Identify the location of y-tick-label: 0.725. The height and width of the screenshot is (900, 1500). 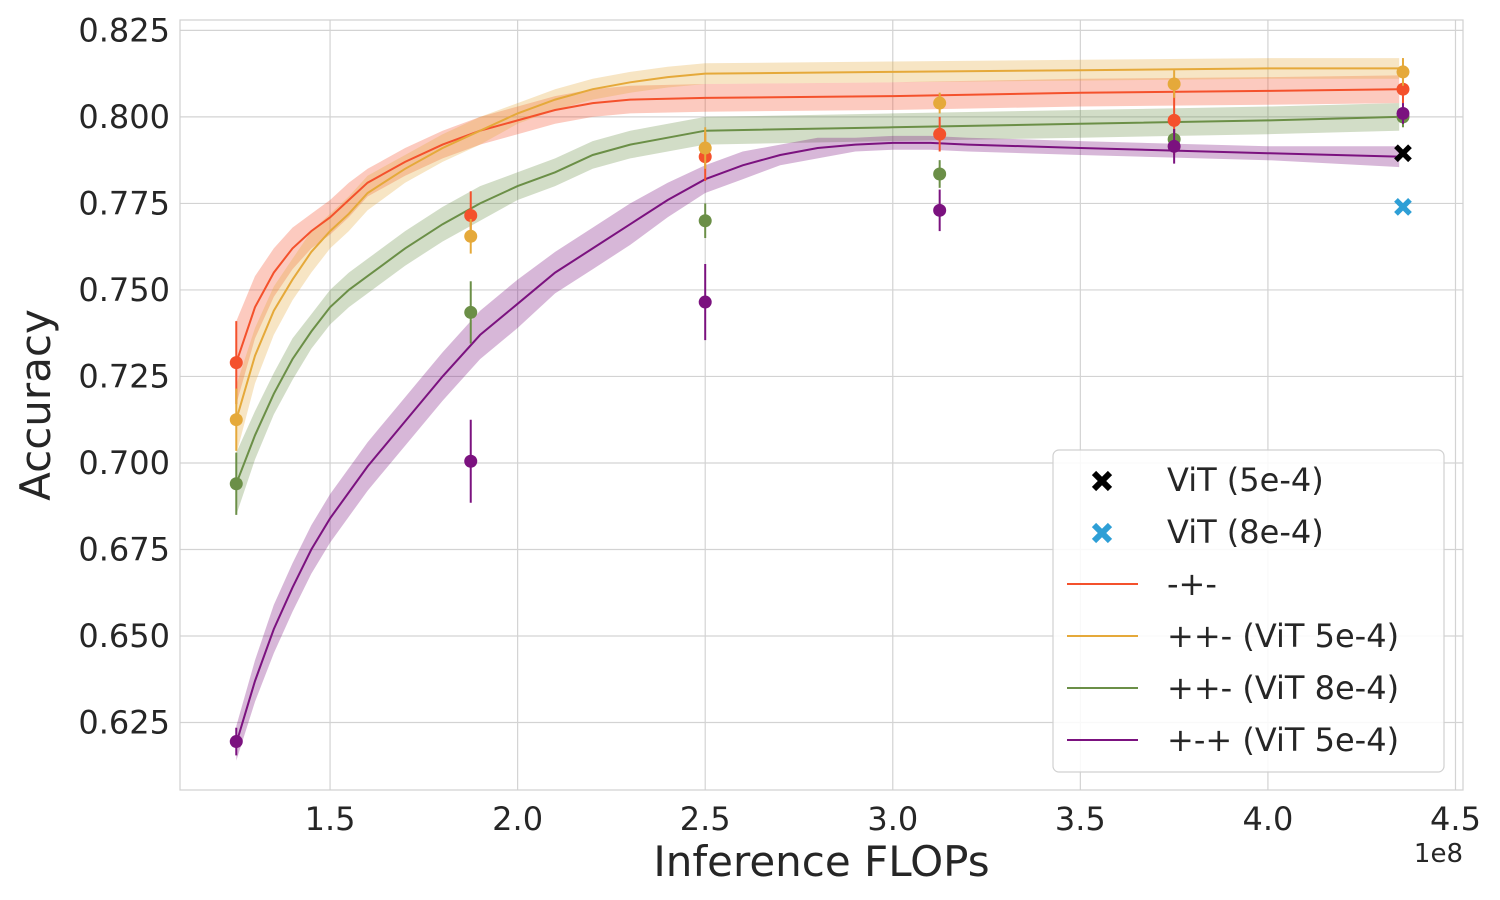
(124, 376).